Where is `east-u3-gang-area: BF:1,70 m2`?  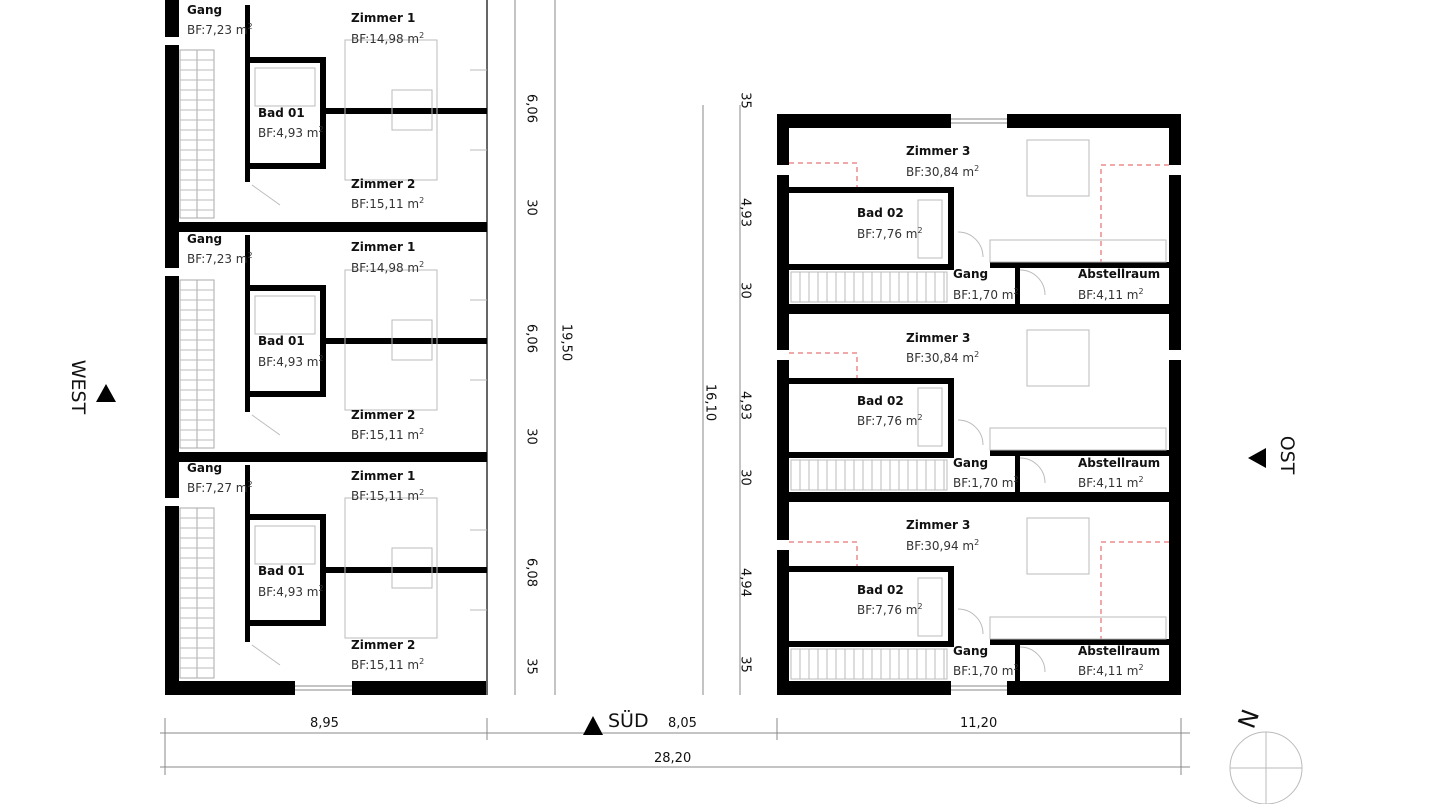 east-u3-gang-area: BF:1,70 m2 is located at coordinates (986, 671).